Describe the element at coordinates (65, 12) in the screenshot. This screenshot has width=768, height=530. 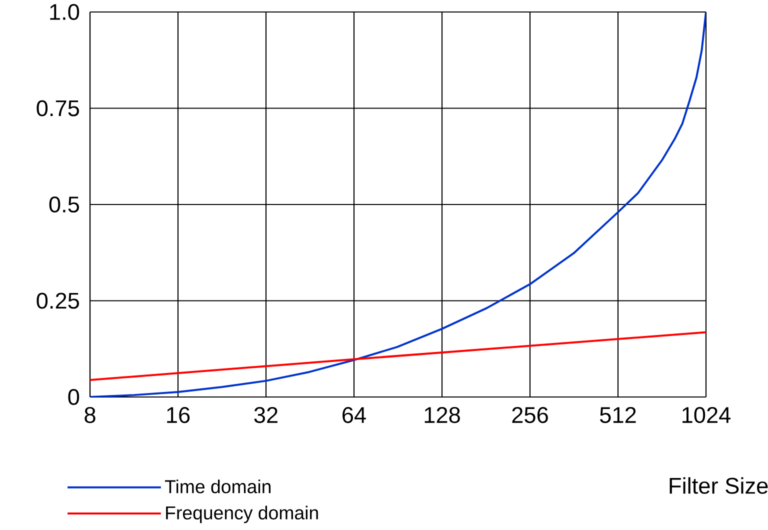
I see `y-tick-label: 1.0` at that location.